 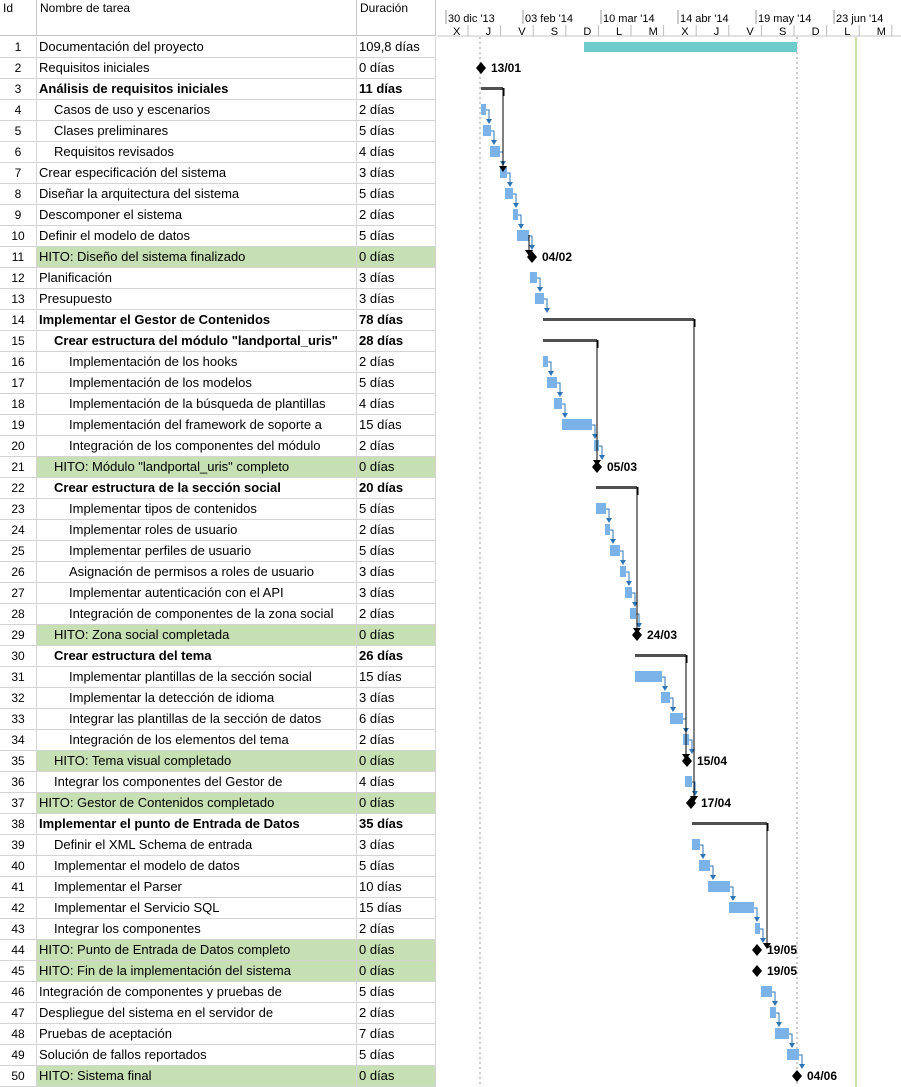 I want to click on table-row: 29 HITO: Zona social completada 0 días, so click(x=218, y=635).